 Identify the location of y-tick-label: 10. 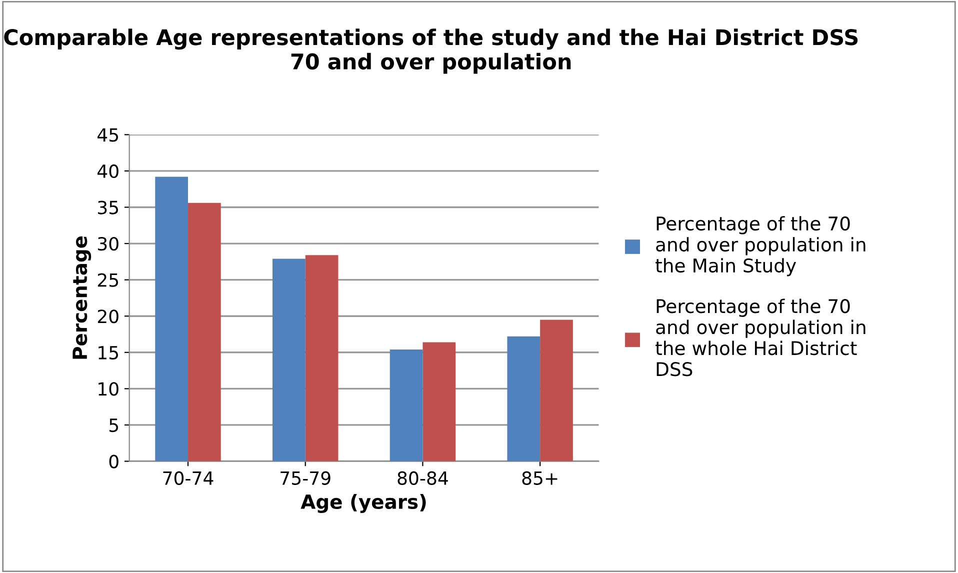
(108, 389).